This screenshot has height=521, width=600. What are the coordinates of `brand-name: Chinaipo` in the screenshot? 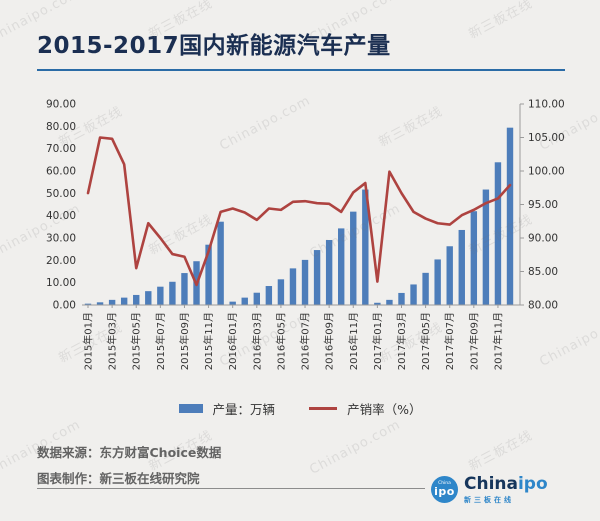 It's located at (506, 484).